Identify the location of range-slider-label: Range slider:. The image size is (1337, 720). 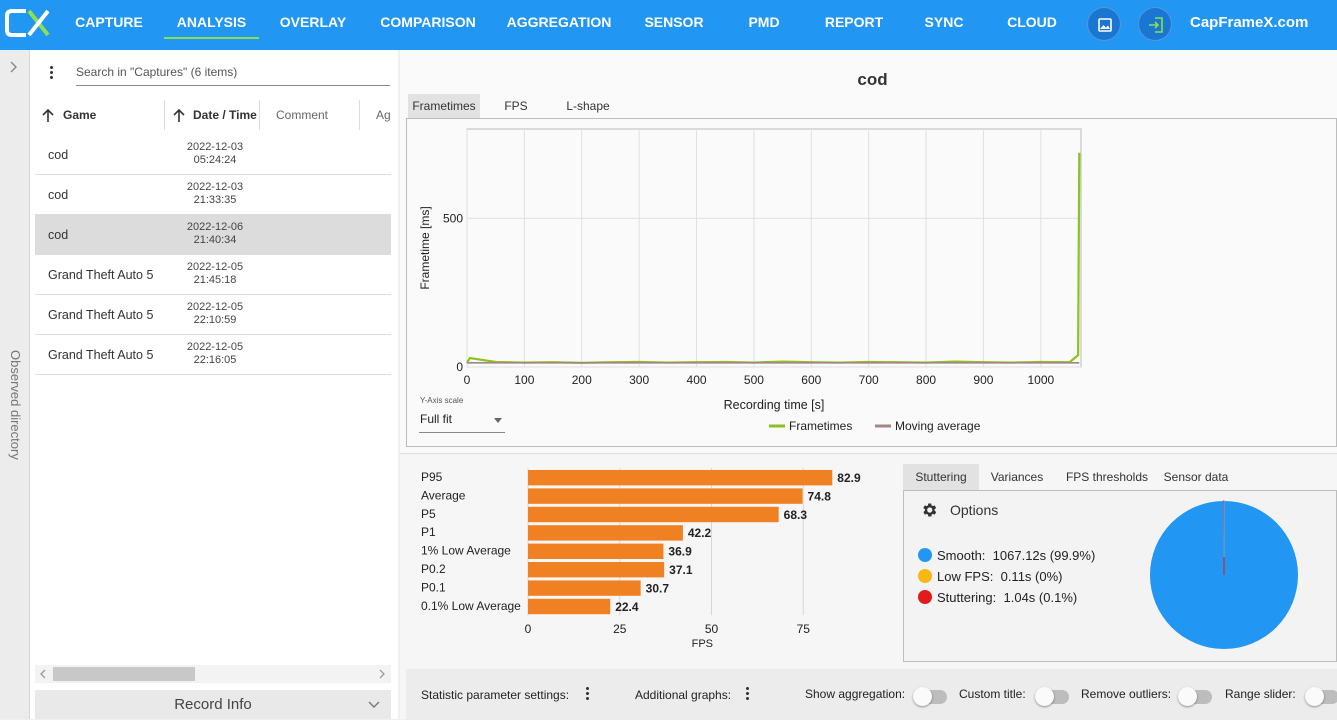
(1260, 694).